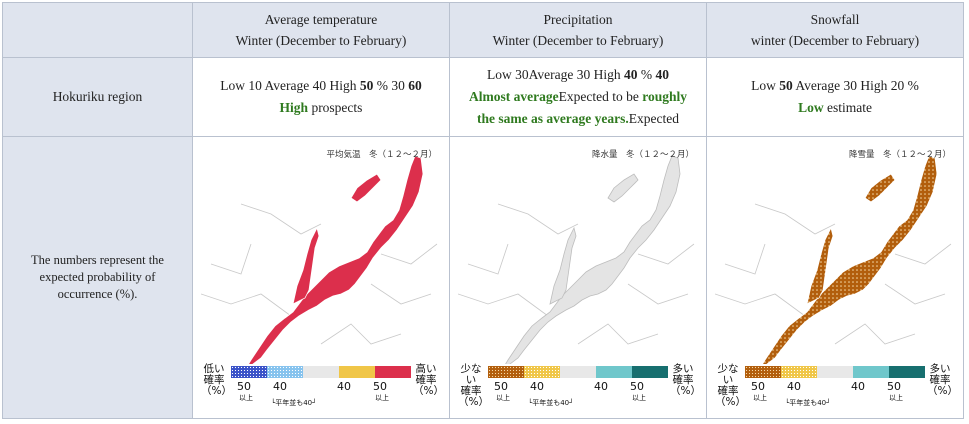  What do you see at coordinates (899, 154) in the screenshot?
I see `map-title: 降雪量 冬（１２～２月）` at bounding box center [899, 154].